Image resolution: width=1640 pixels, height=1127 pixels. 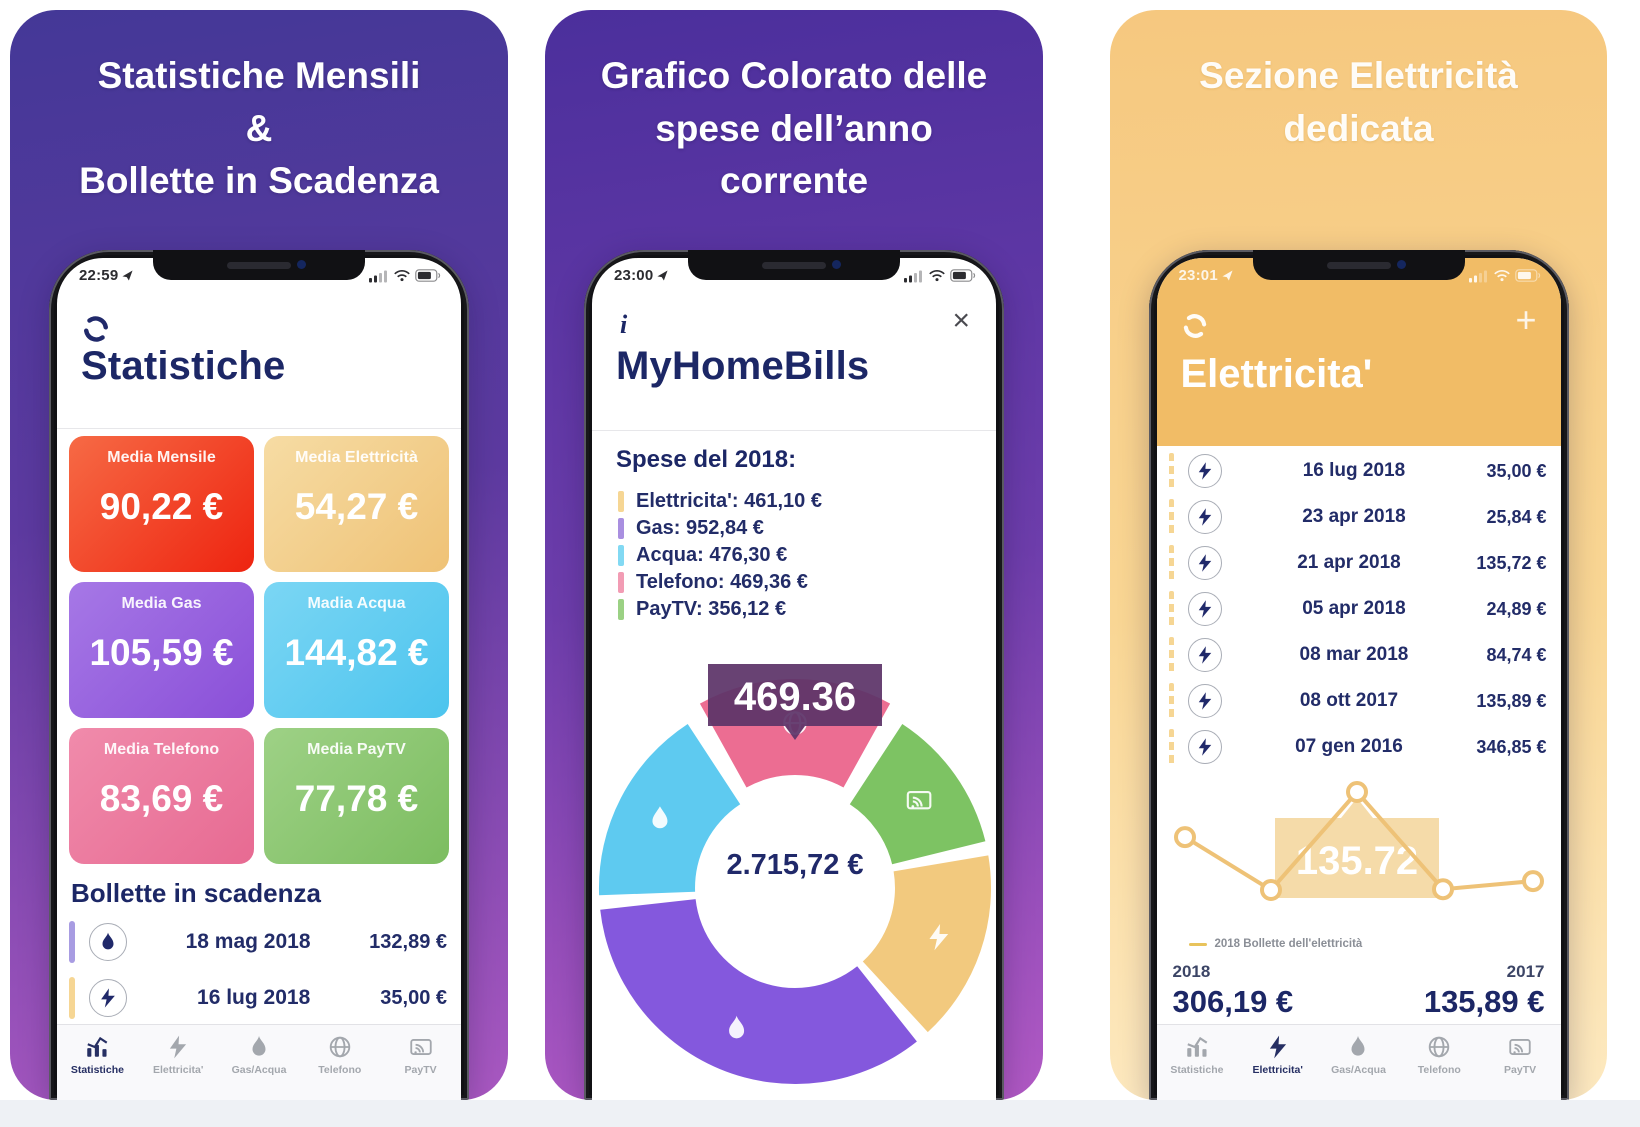 I want to click on line-chart: 135.72, so click(x=1359, y=855).